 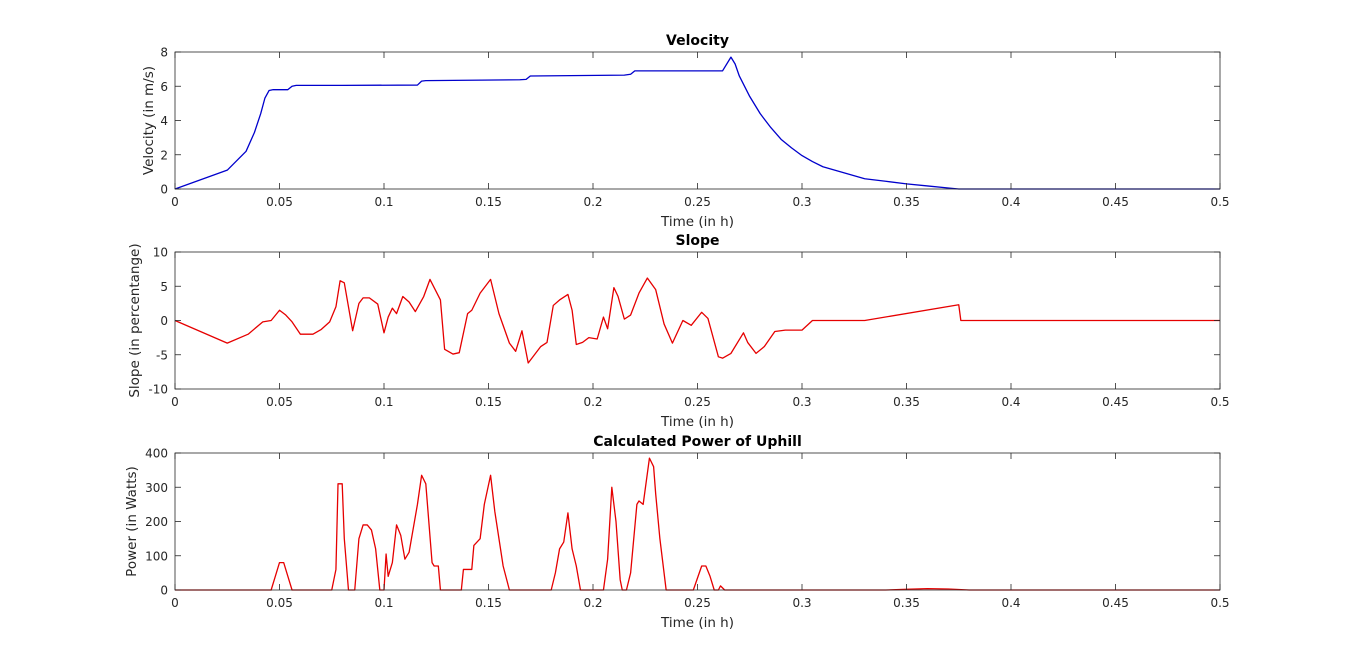 What do you see at coordinates (149, 120) in the screenshot?
I see `y-axis-label: Velocity (in m/s)` at bounding box center [149, 120].